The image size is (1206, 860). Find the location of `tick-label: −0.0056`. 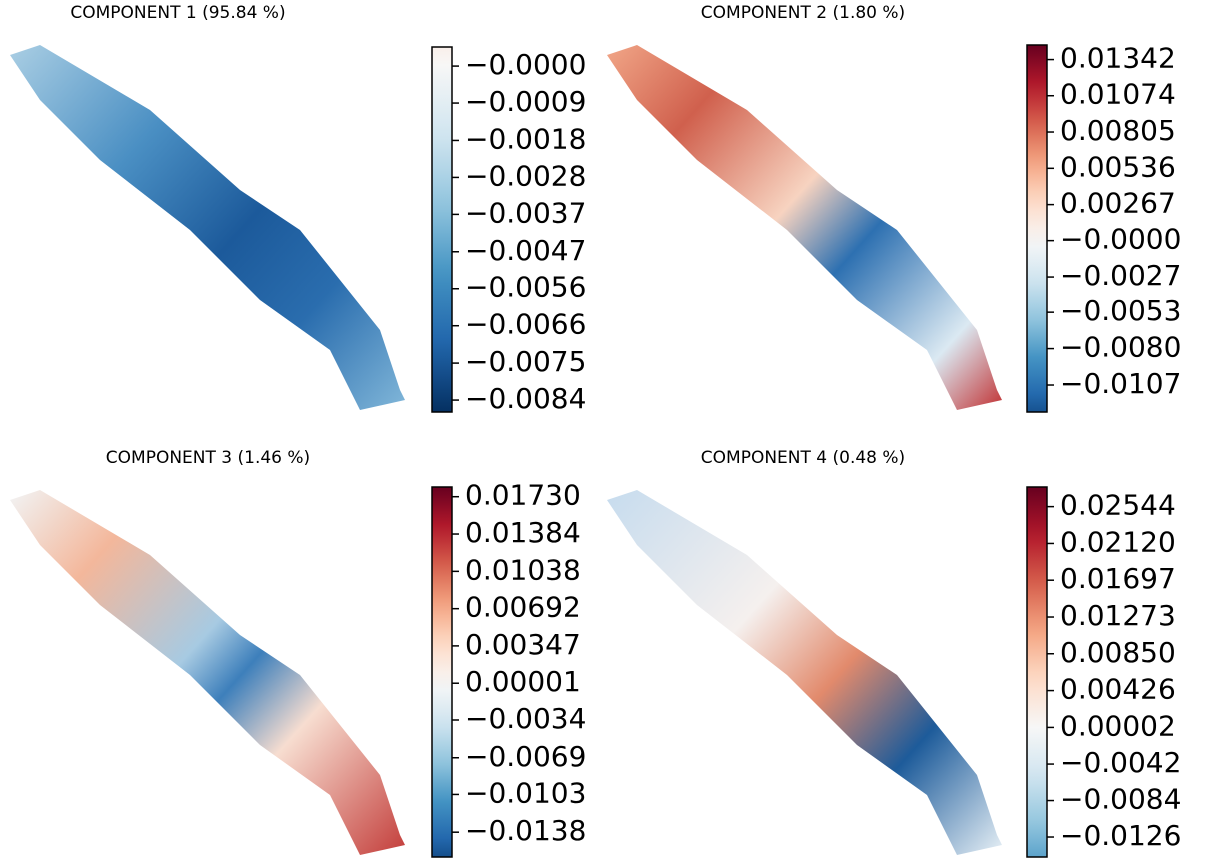

tick-label: −0.0056 is located at coordinates (525, 287).